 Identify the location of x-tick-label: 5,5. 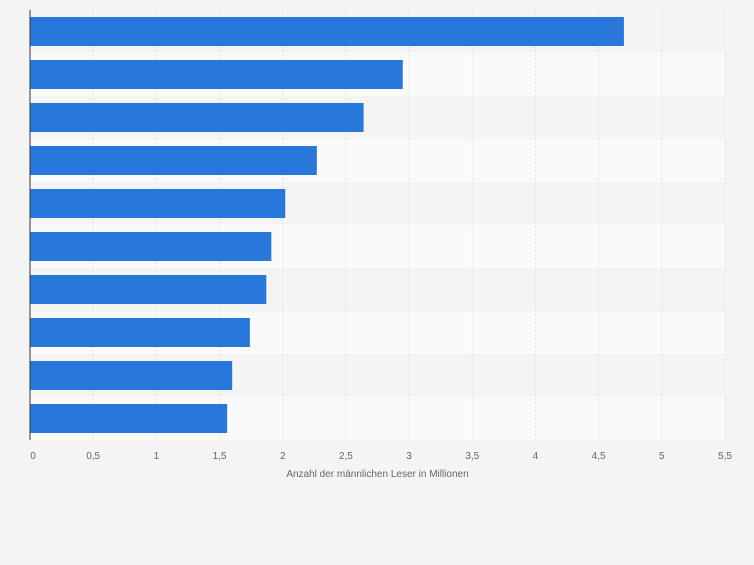
(725, 456).